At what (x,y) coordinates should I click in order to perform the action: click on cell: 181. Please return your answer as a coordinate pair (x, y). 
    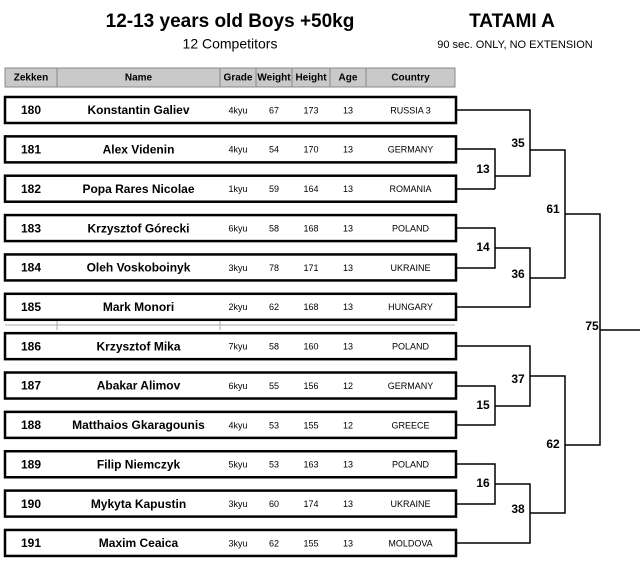
    Looking at the image, I should click on (31, 150).